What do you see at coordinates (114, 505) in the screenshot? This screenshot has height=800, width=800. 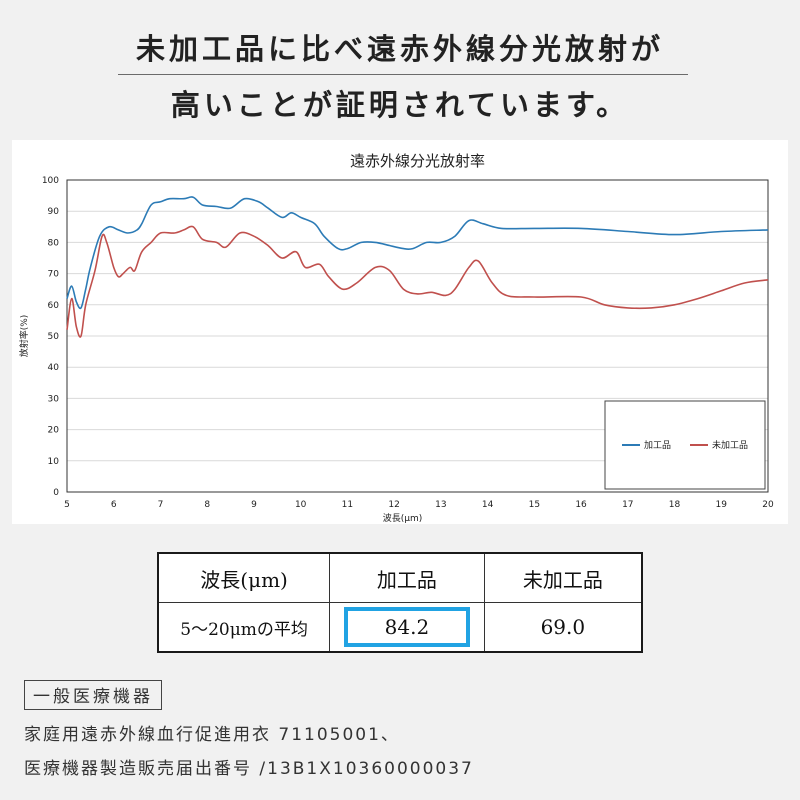 I see `x-tick-label: 6` at bounding box center [114, 505].